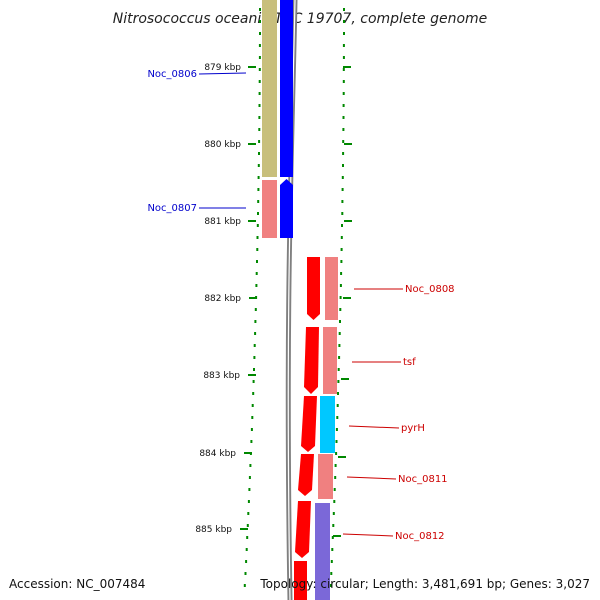  I want to click on label-Noc_0811: Noc_0811, so click(397, 479).